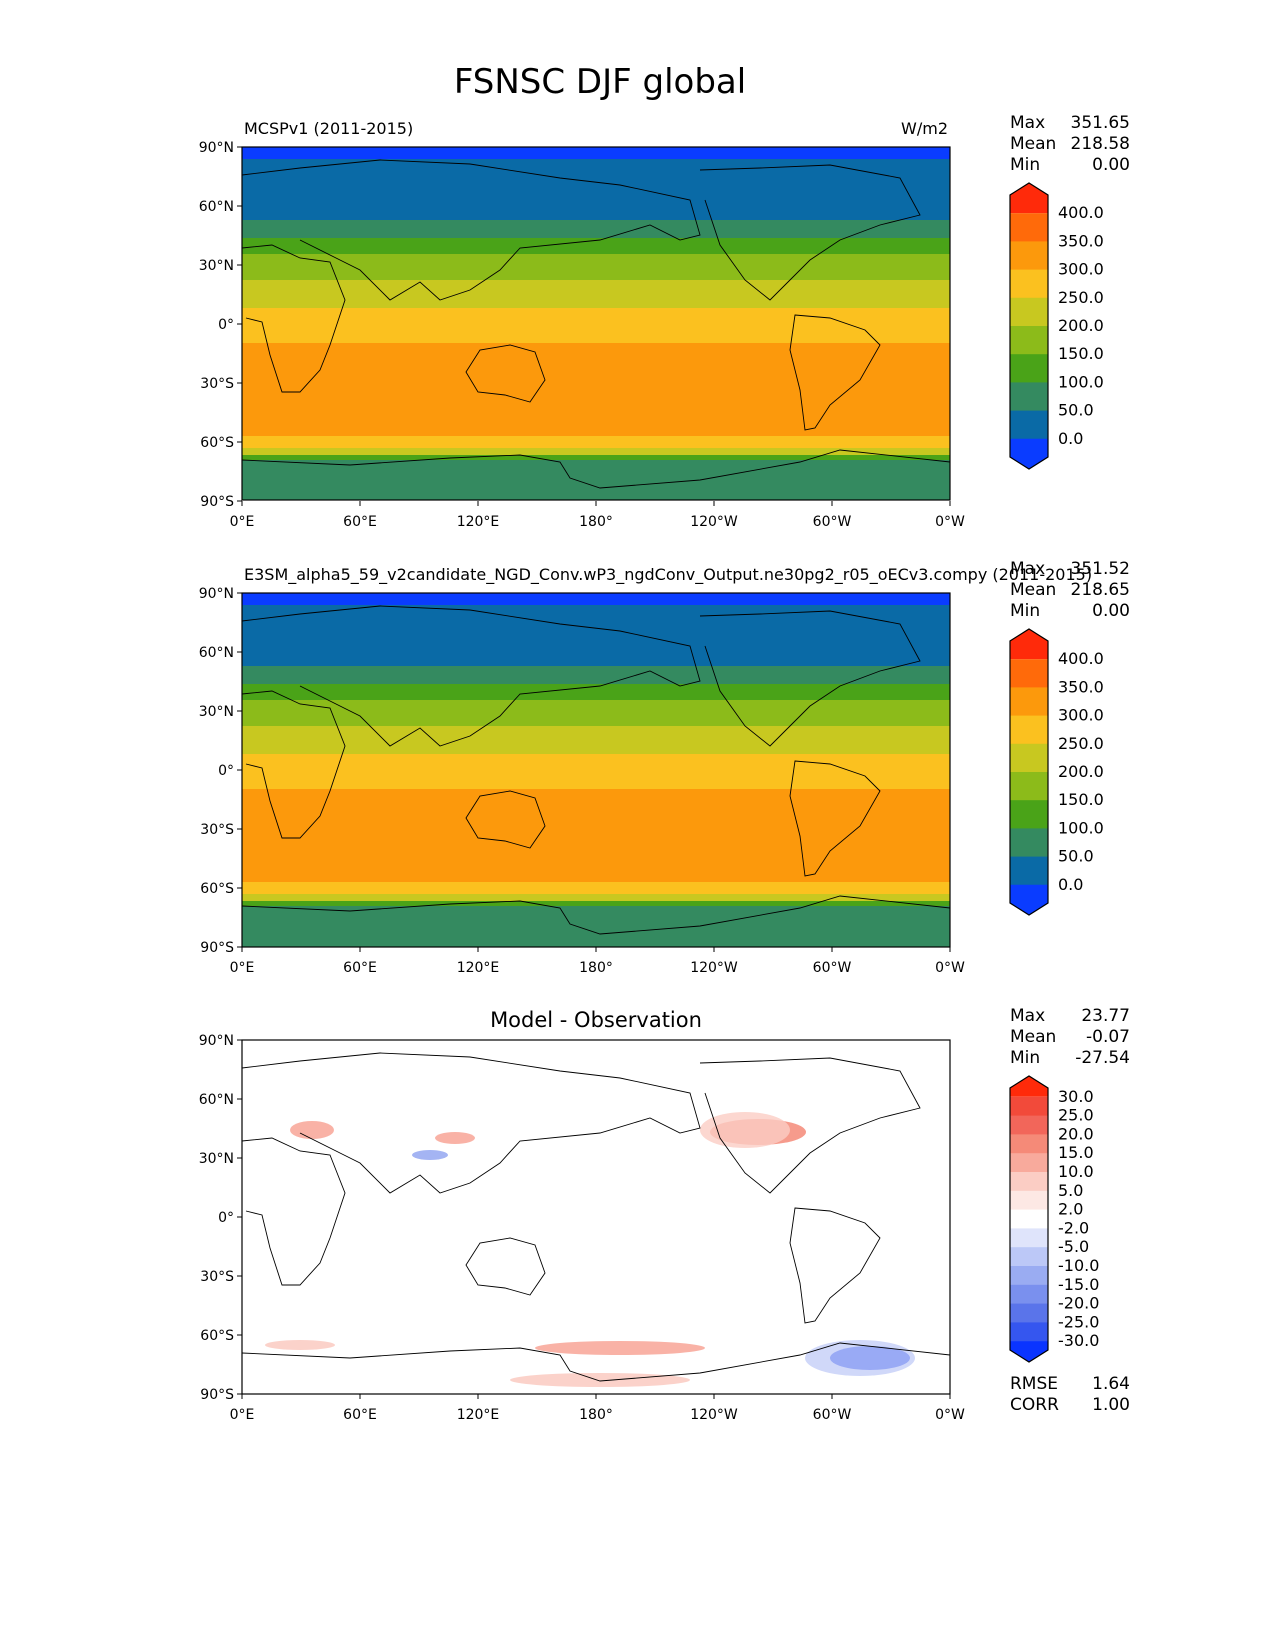 This screenshot has height=1650, width=1275. What do you see at coordinates (596, 898) in the screenshot?
I see `band-southern-olive` at bounding box center [596, 898].